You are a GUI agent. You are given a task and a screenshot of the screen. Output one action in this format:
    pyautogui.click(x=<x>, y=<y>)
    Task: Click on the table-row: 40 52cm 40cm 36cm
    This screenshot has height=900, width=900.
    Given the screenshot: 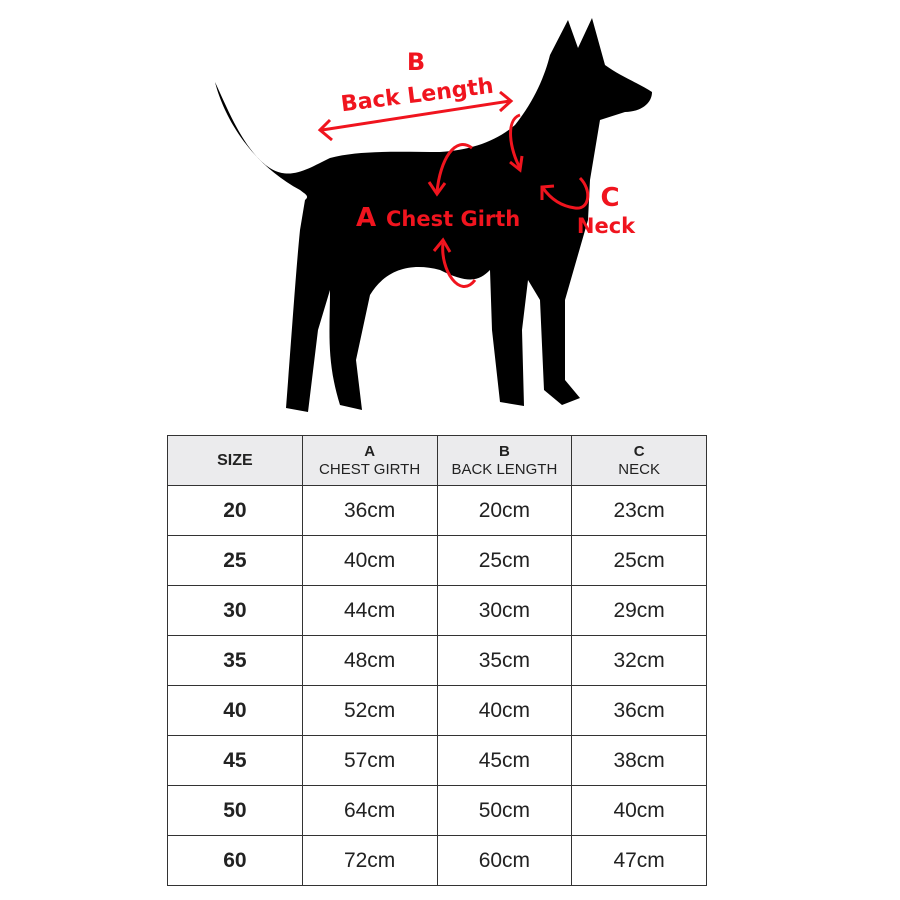 What is the action you would take?
    pyautogui.click(x=437, y=710)
    